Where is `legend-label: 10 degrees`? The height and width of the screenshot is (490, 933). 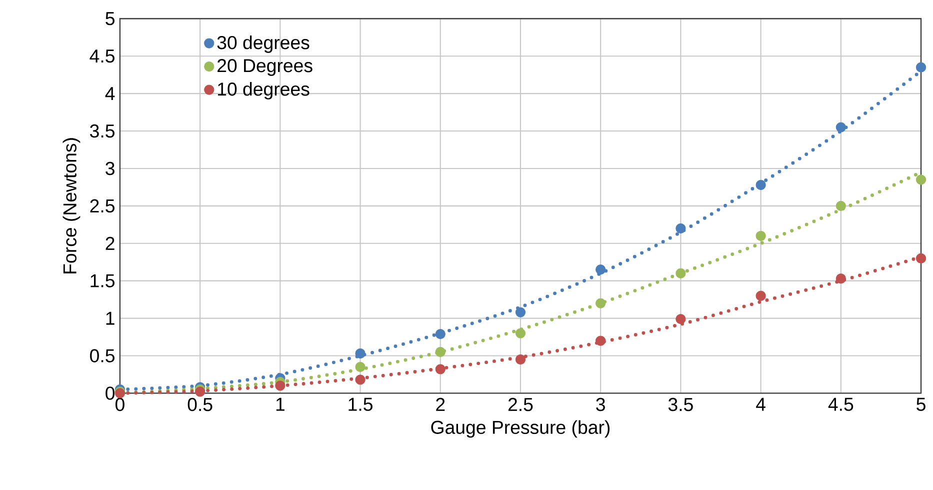
legend-label: 10 degrees is located at coordinates (264, 91).